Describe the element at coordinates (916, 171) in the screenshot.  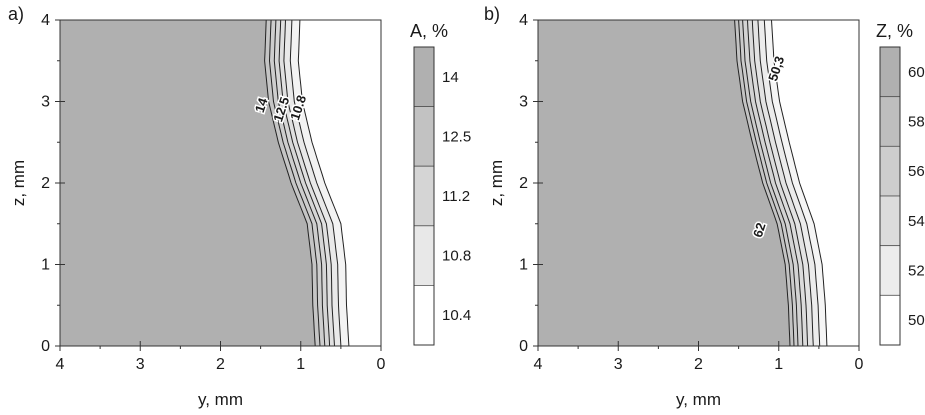
I see `colorbar-tick-label: 56` at that location.